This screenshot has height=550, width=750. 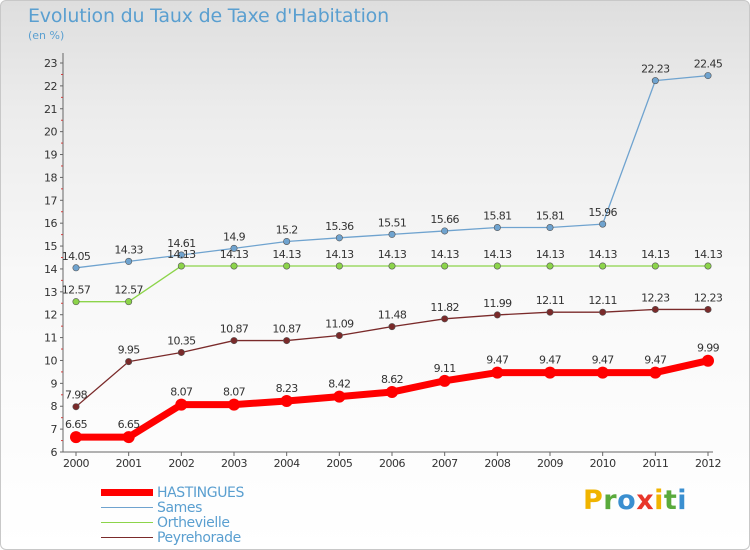 What do you see at coordinates (497, 303) in the screenshot?
I see `data-label-peyrehorade: 11.99` at bounding box center [497, 303].